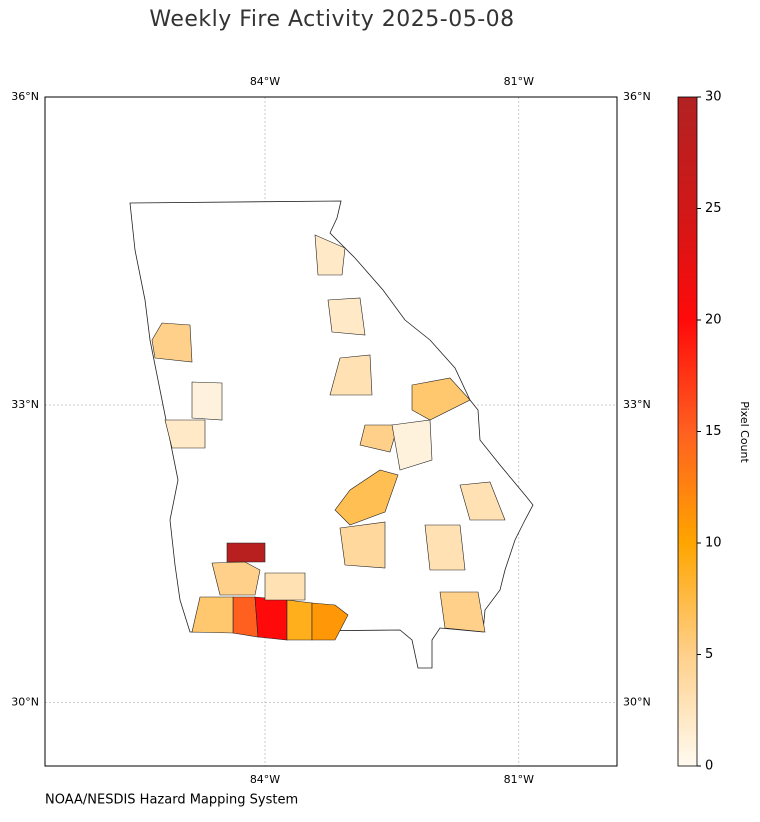 The height and width of the screenshot is (822, 760). What do you see at coordinates (713, 543) in the screenshot?
I see `colorbar-tick-label: 10` at bounding box center [713, 543].